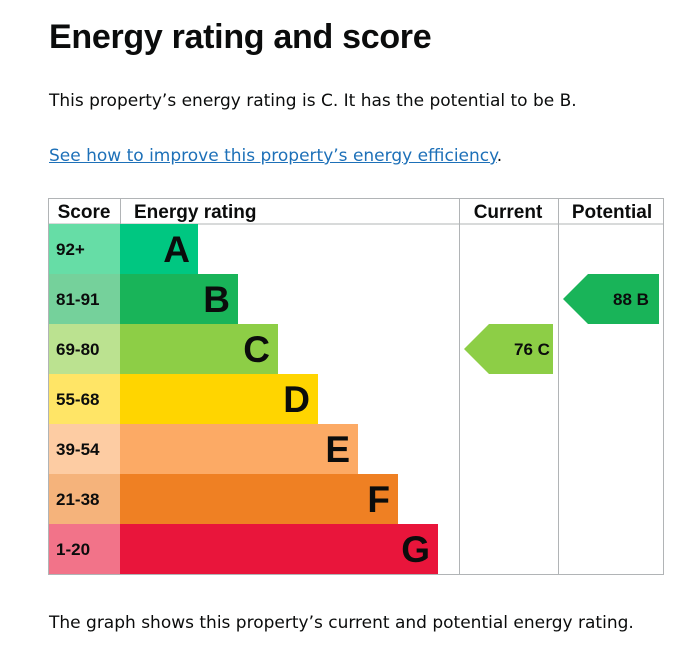  I want to click on current-rating-label: 76 C, so click(532, 349).